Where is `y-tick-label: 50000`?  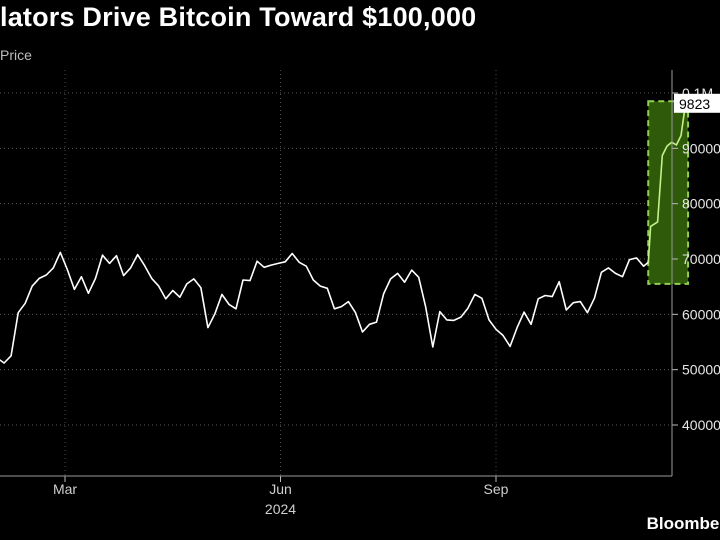
y-tick-label: 50000 is located at coordinates (701, 370).